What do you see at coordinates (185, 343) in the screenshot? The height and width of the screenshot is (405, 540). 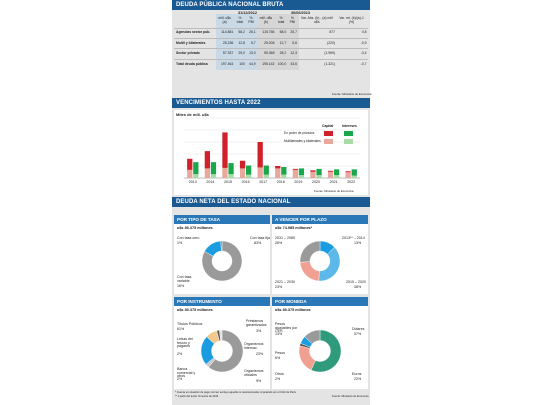 I see `donut-label: Letras del tesoro y pagarés` at bounding box center [185, 343].